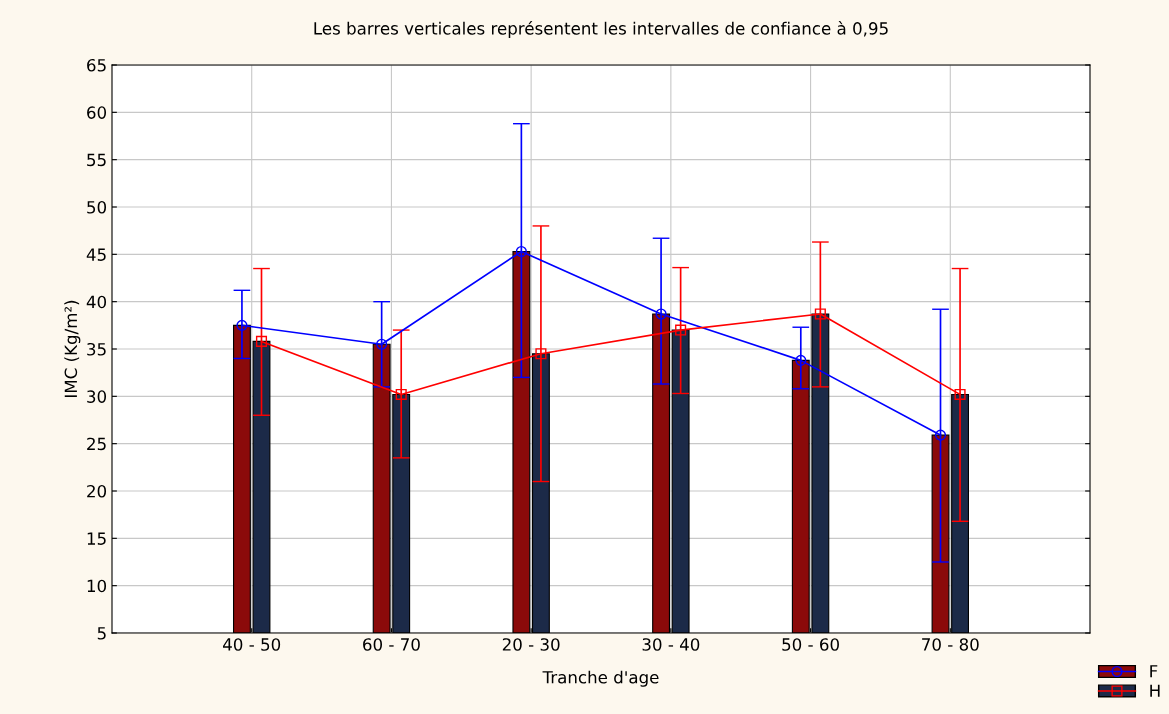  What do you see at coordinates (950, 644) in the screenshot?
I see `x-tick-label: 70 - 80` at bounding box center [950, 644].